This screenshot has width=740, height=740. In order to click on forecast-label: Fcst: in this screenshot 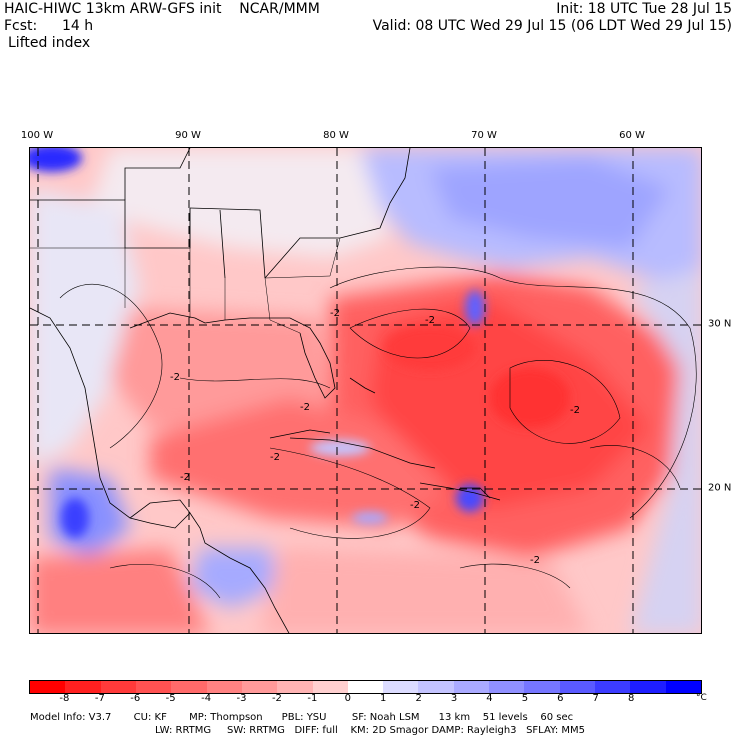, I will do `click(21, 26)`.